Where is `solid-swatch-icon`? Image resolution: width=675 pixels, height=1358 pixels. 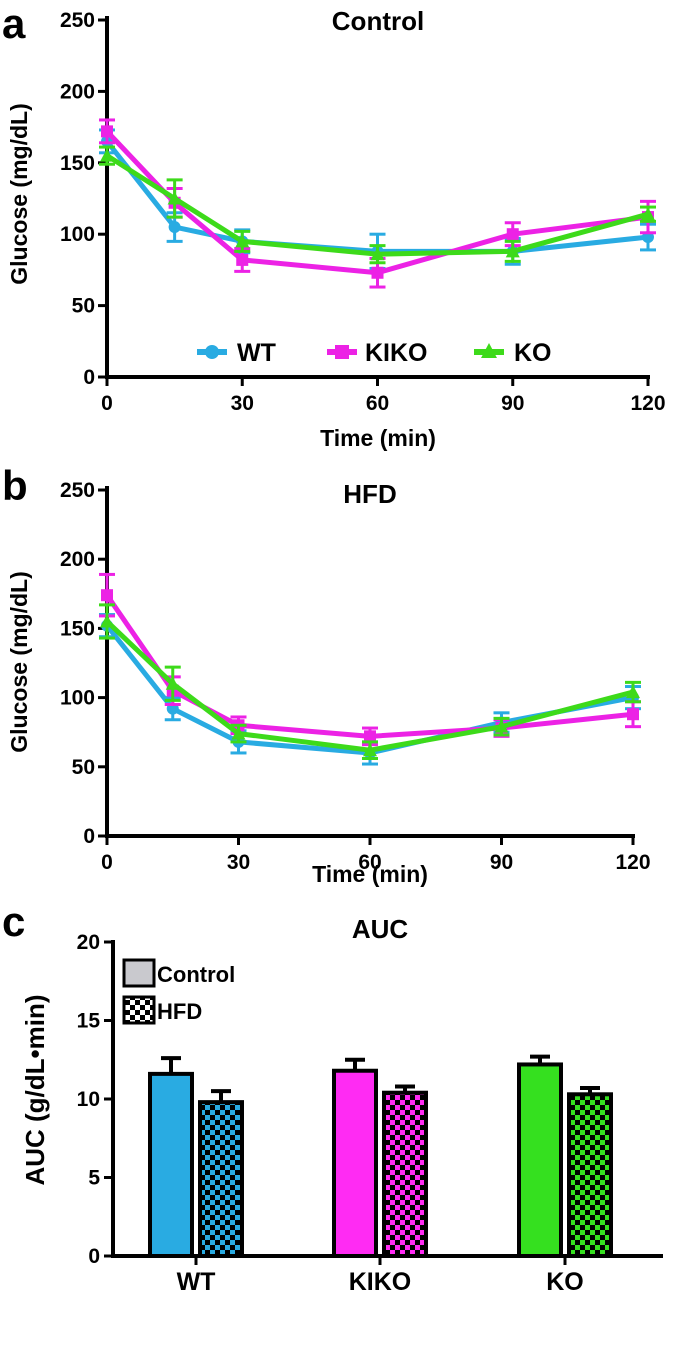 solid-swatch-icon is located at coordinates (139, 973).